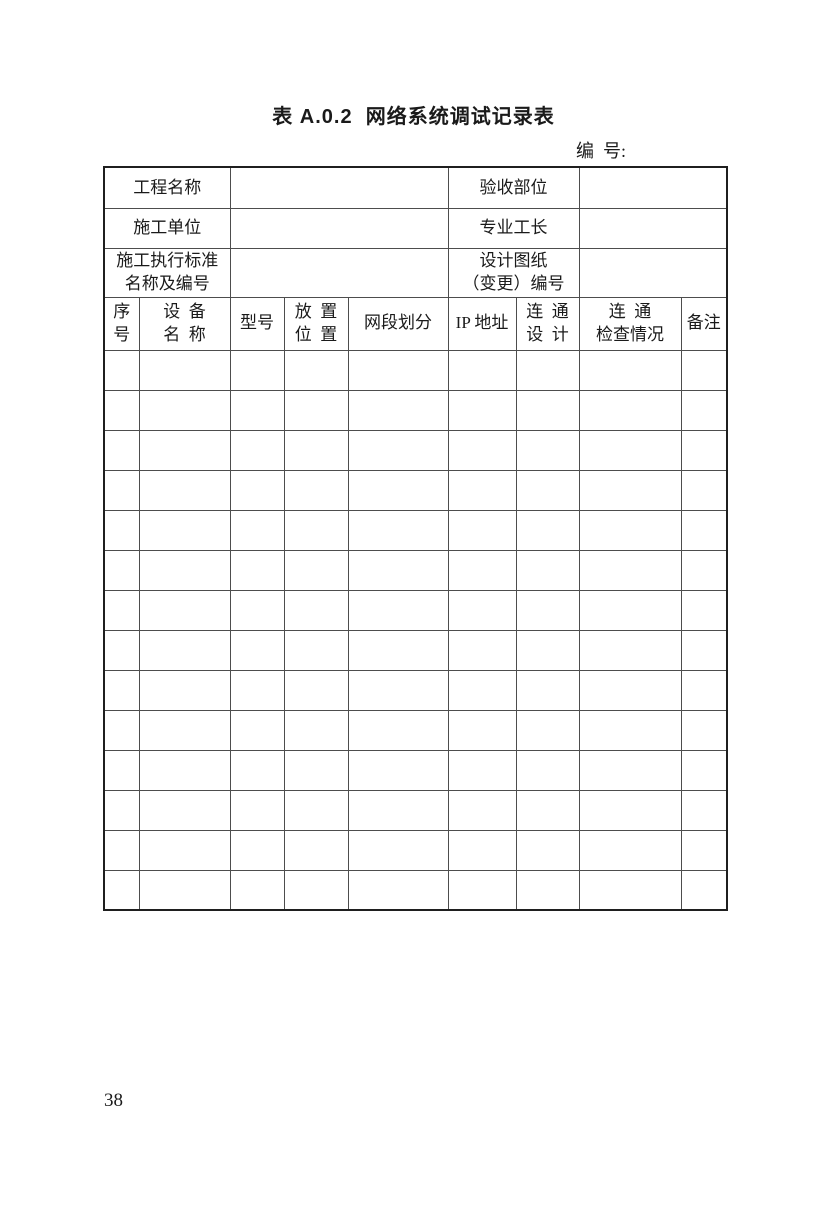 The image size is (827, 1205). What do you see at coordinates (600, 151) in the screenshot?
I see `serial-number-label: 编 号:` at bounding box center [600, 151].